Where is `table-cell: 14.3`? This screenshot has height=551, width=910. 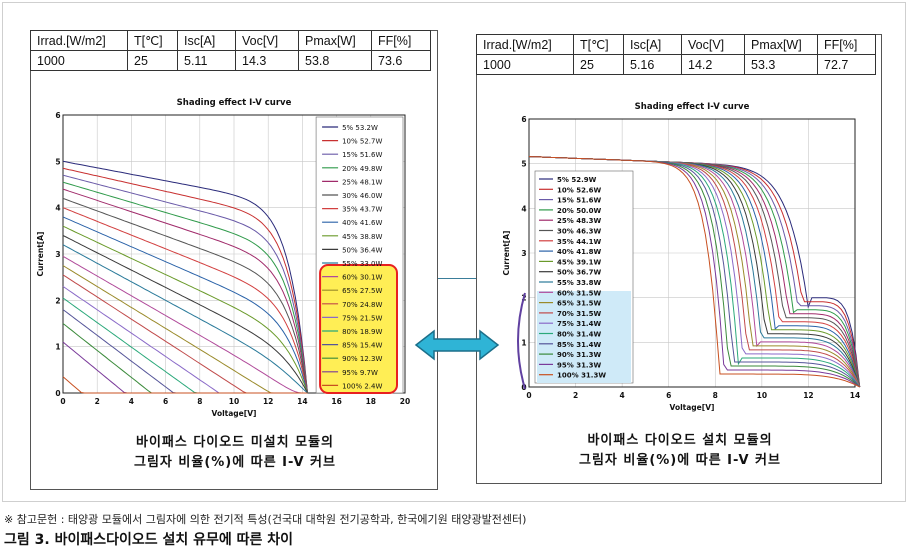
table-cell: 14.3 is located at coordinates (267, 60).